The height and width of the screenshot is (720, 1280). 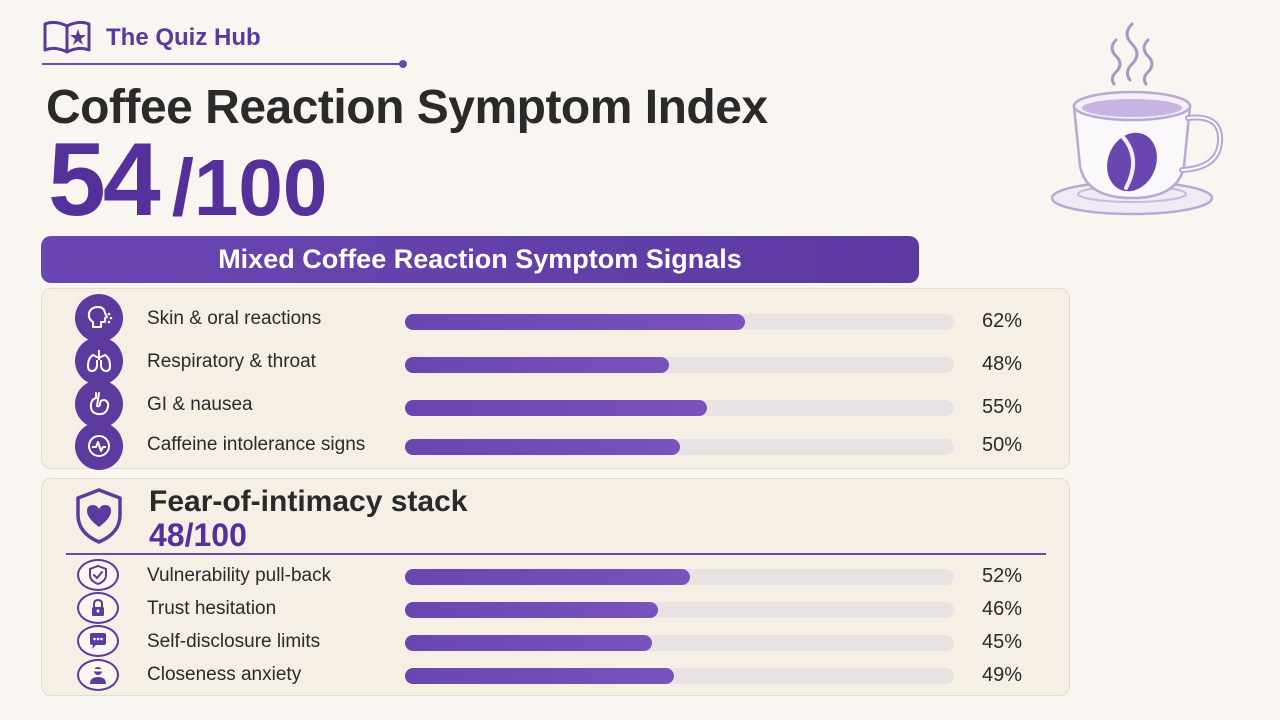 I want to click on lock-icon, so click(x=98, y=608).